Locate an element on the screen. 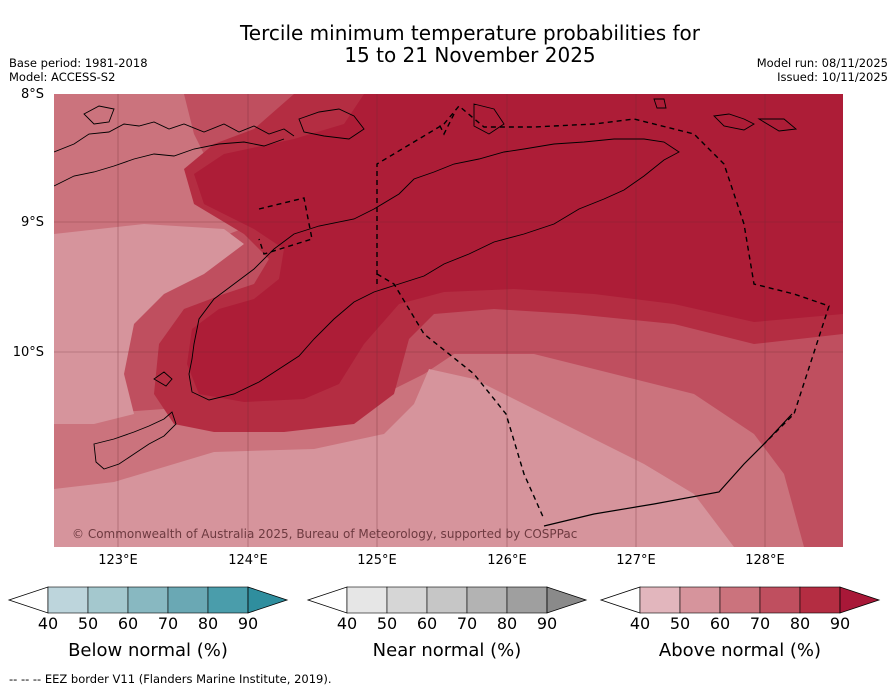 The width and height of the screenshot is (896, 690). colorbar-near-tick-label: 50 is located at coordinates (387, 623).